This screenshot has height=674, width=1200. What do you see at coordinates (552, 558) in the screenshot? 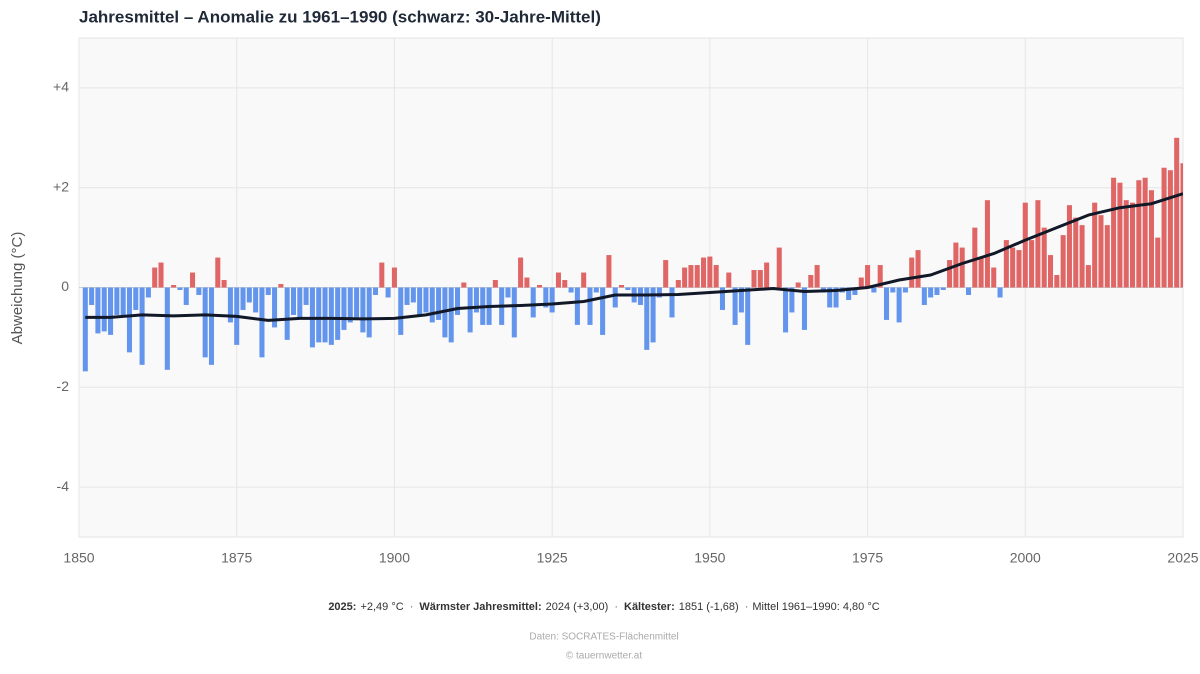
I see `x-tick-label: 1925` at bounding box center [552, 558].